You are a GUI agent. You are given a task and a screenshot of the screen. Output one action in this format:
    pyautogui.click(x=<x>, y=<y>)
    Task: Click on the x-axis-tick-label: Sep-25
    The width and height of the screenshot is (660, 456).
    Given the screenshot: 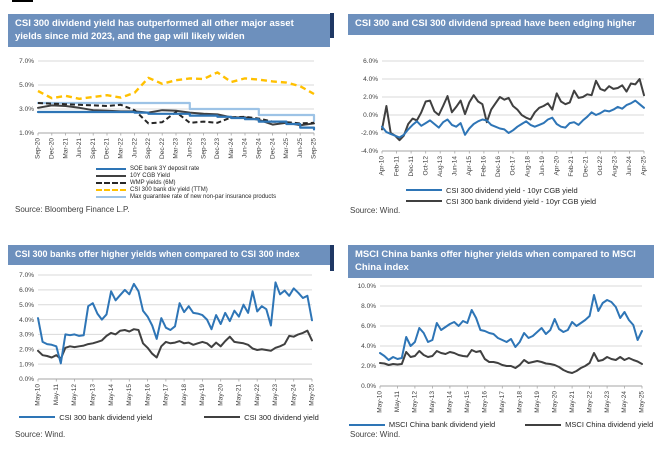 What is the action you would take?
    pyautogui.click(x=314, y=148)
    